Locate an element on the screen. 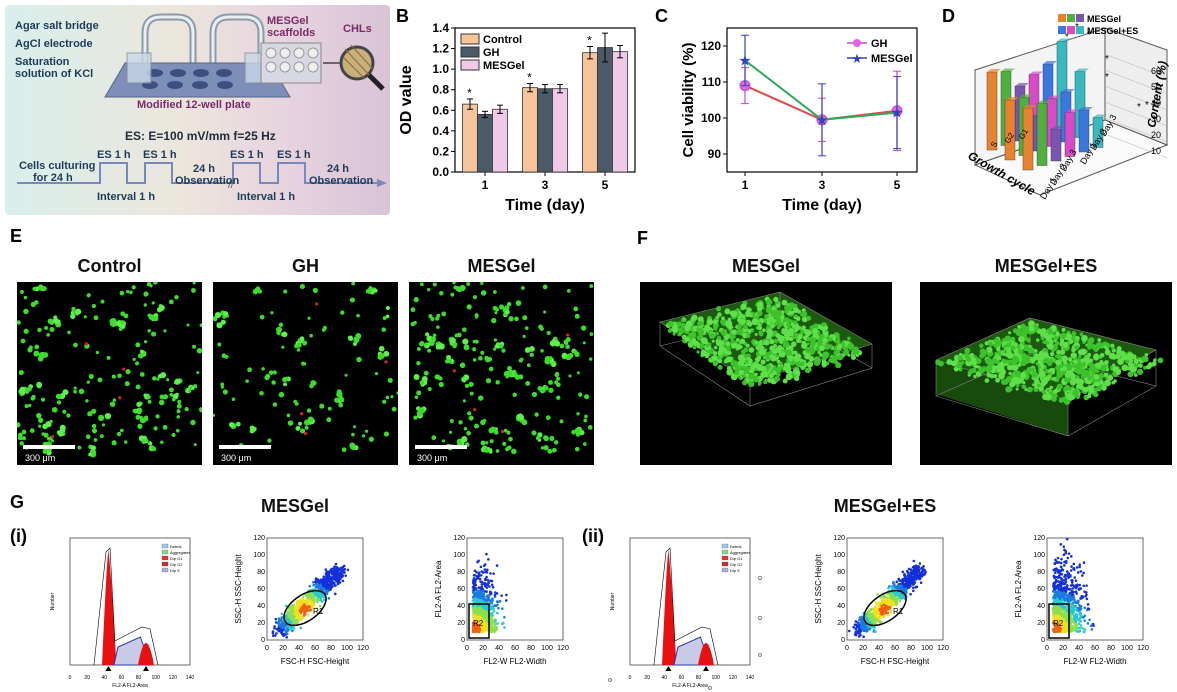 The width and height of the screenshot is (1177, 692). live-dead-image-gh: 300 μm is located at coordinates (305, 373).